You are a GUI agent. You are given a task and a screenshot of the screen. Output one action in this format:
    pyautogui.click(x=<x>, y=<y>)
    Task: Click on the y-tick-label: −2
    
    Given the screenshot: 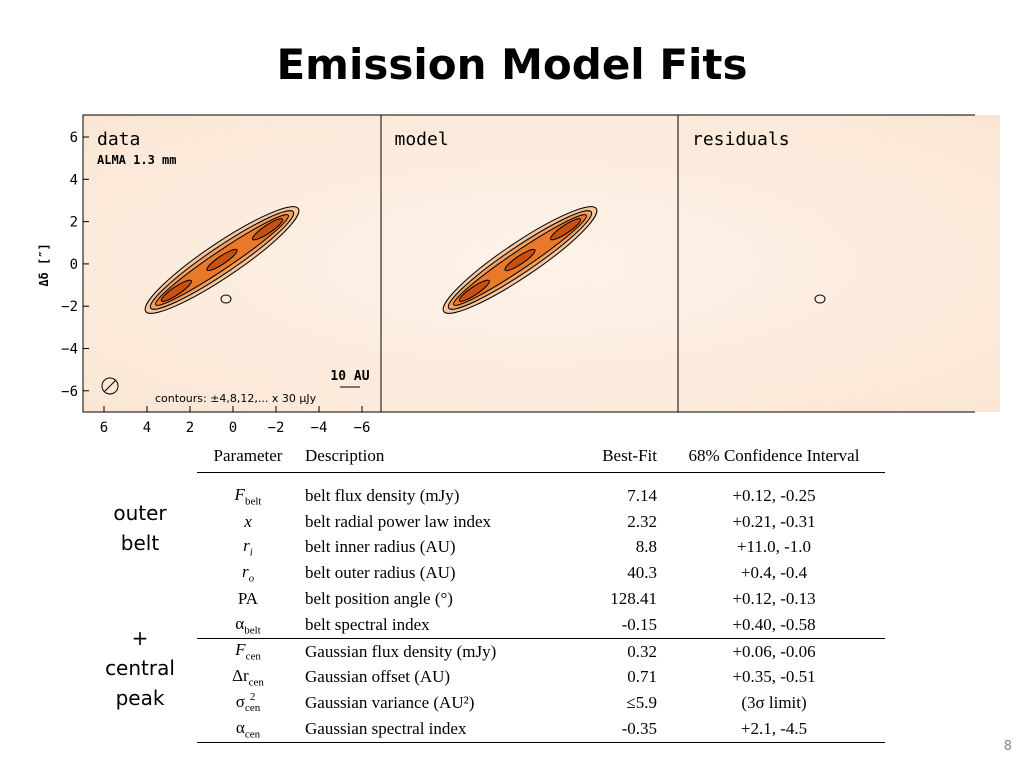 What is the action you would take?
    pyautogui.click(x=69, y=307)
    